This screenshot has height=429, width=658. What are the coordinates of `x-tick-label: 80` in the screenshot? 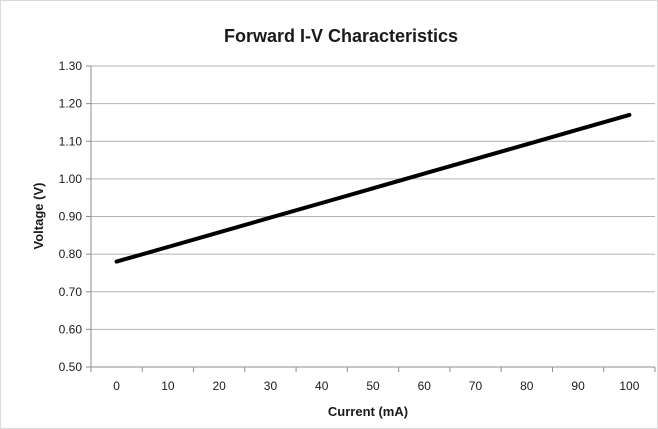 It's located at (527, 386).